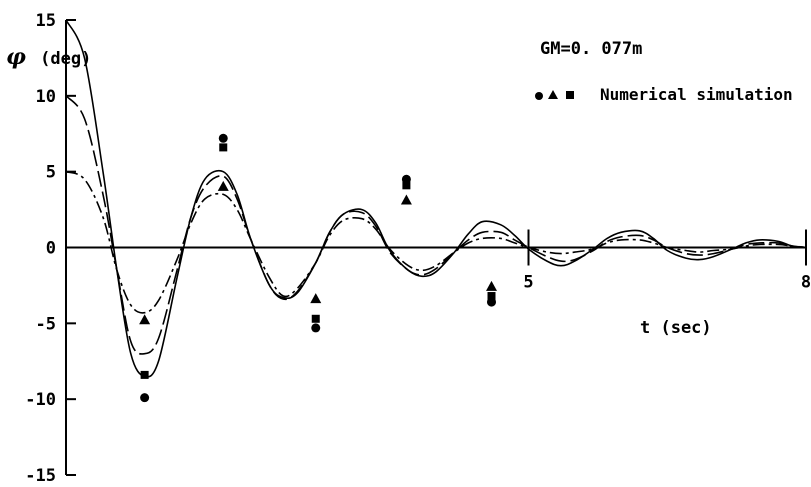  Describe the element at coordinates (51, 173) in the screenshot. I see `y-tick-label: 5` at that location.